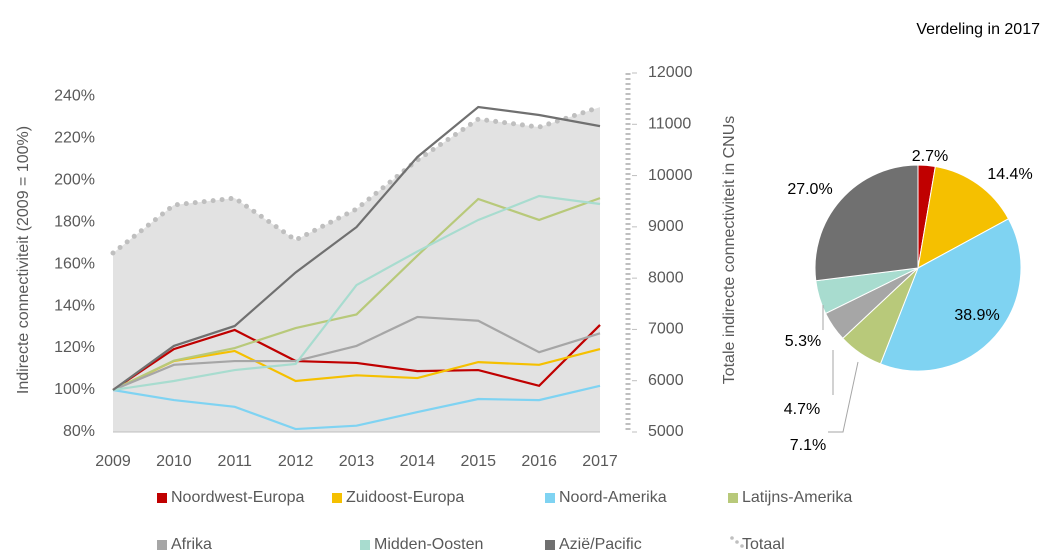 The height and width of the screenshot is (553, 1054). Describe the element at coordinates (809, 189) in the screenshot. I see `pie-label: 27.0%` at that location.